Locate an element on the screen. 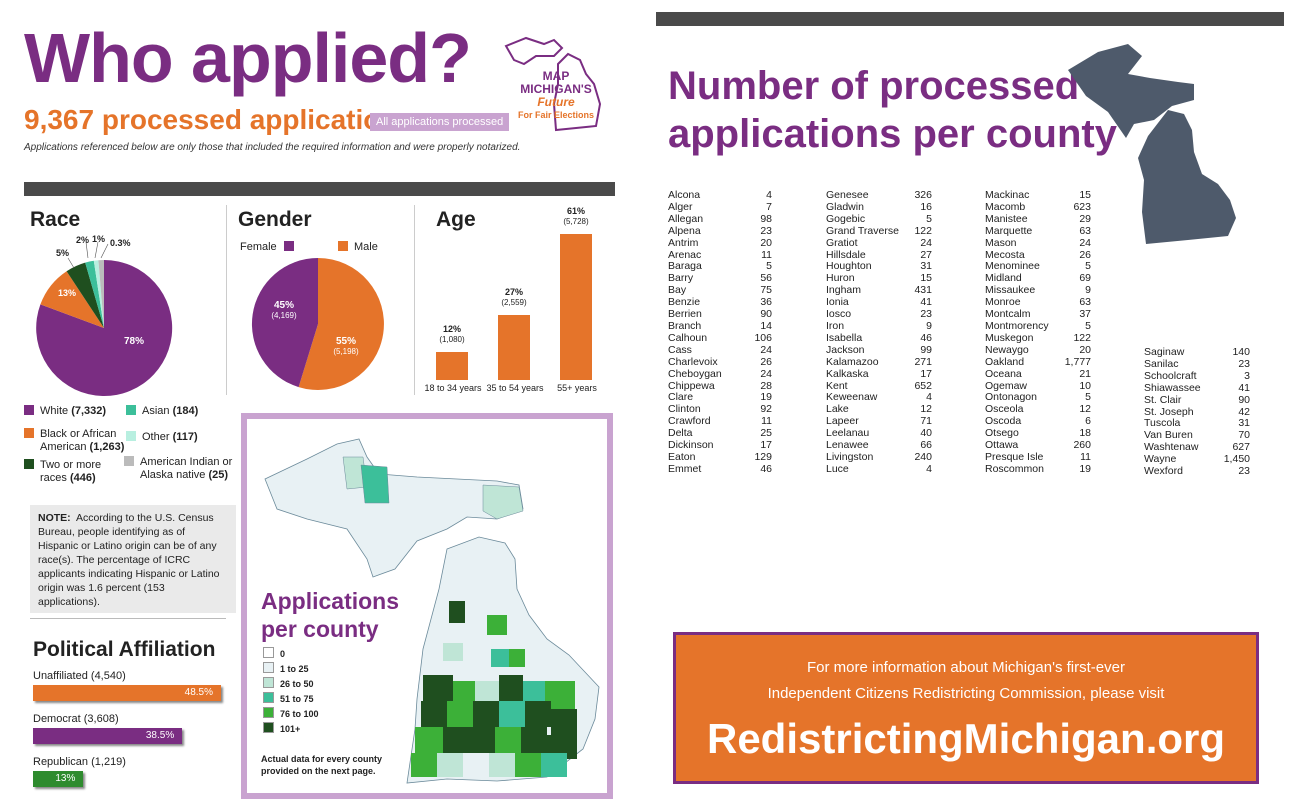 This screenshot has width=1301, height=800. county-name: Kent is located at coordinates (837, 385).